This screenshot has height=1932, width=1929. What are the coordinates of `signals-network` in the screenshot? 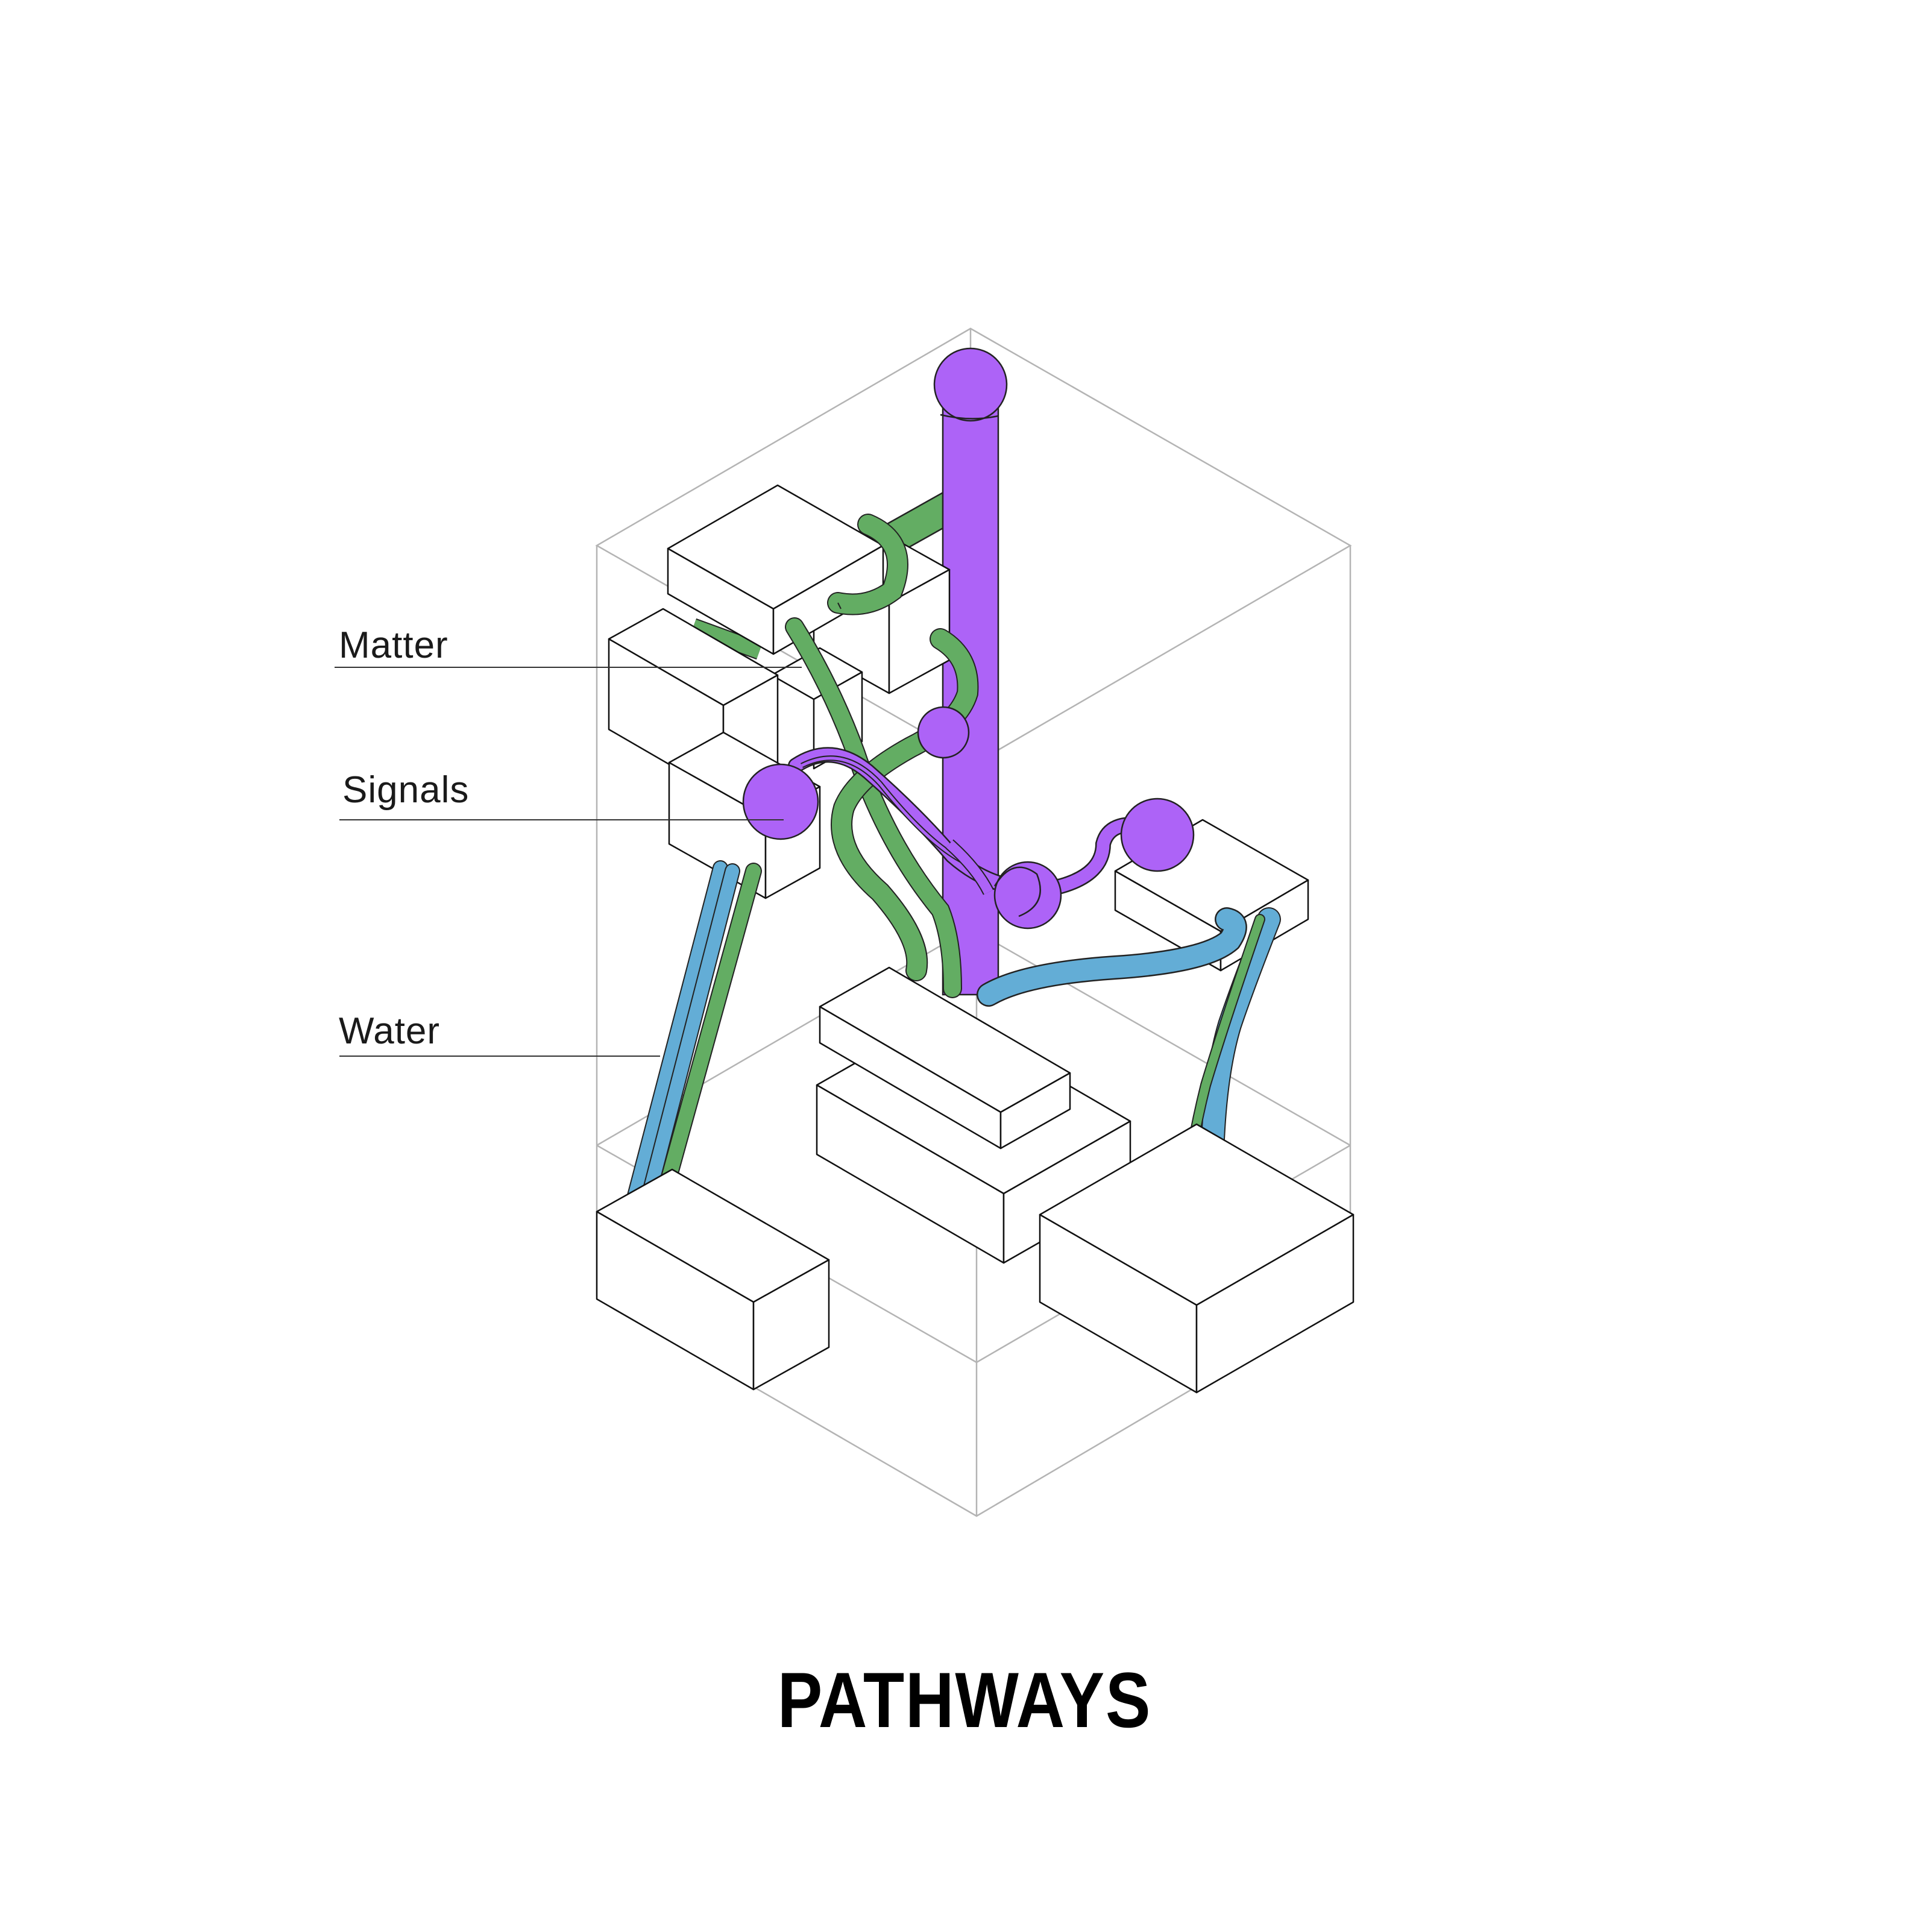 It's located at (968, 818).